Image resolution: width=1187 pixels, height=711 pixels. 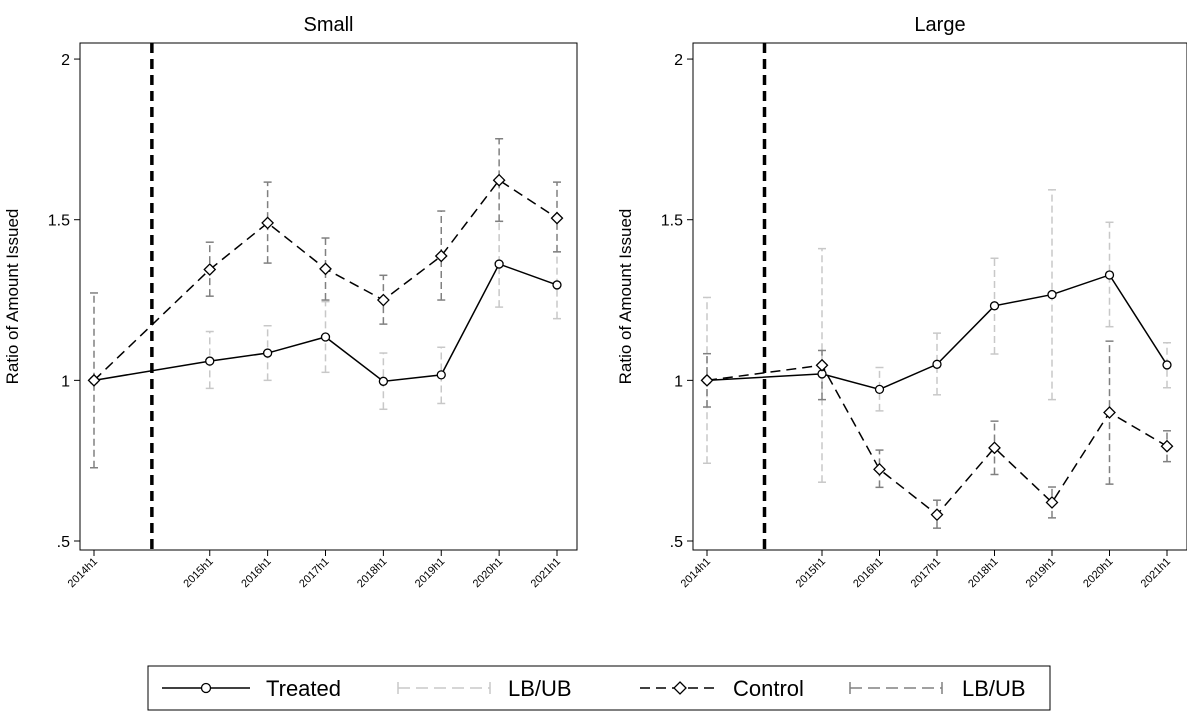 What do you see at coordinates (328, 25) in the screenshot?
I see `chart-title: Small` at bounding box center [328, 25].